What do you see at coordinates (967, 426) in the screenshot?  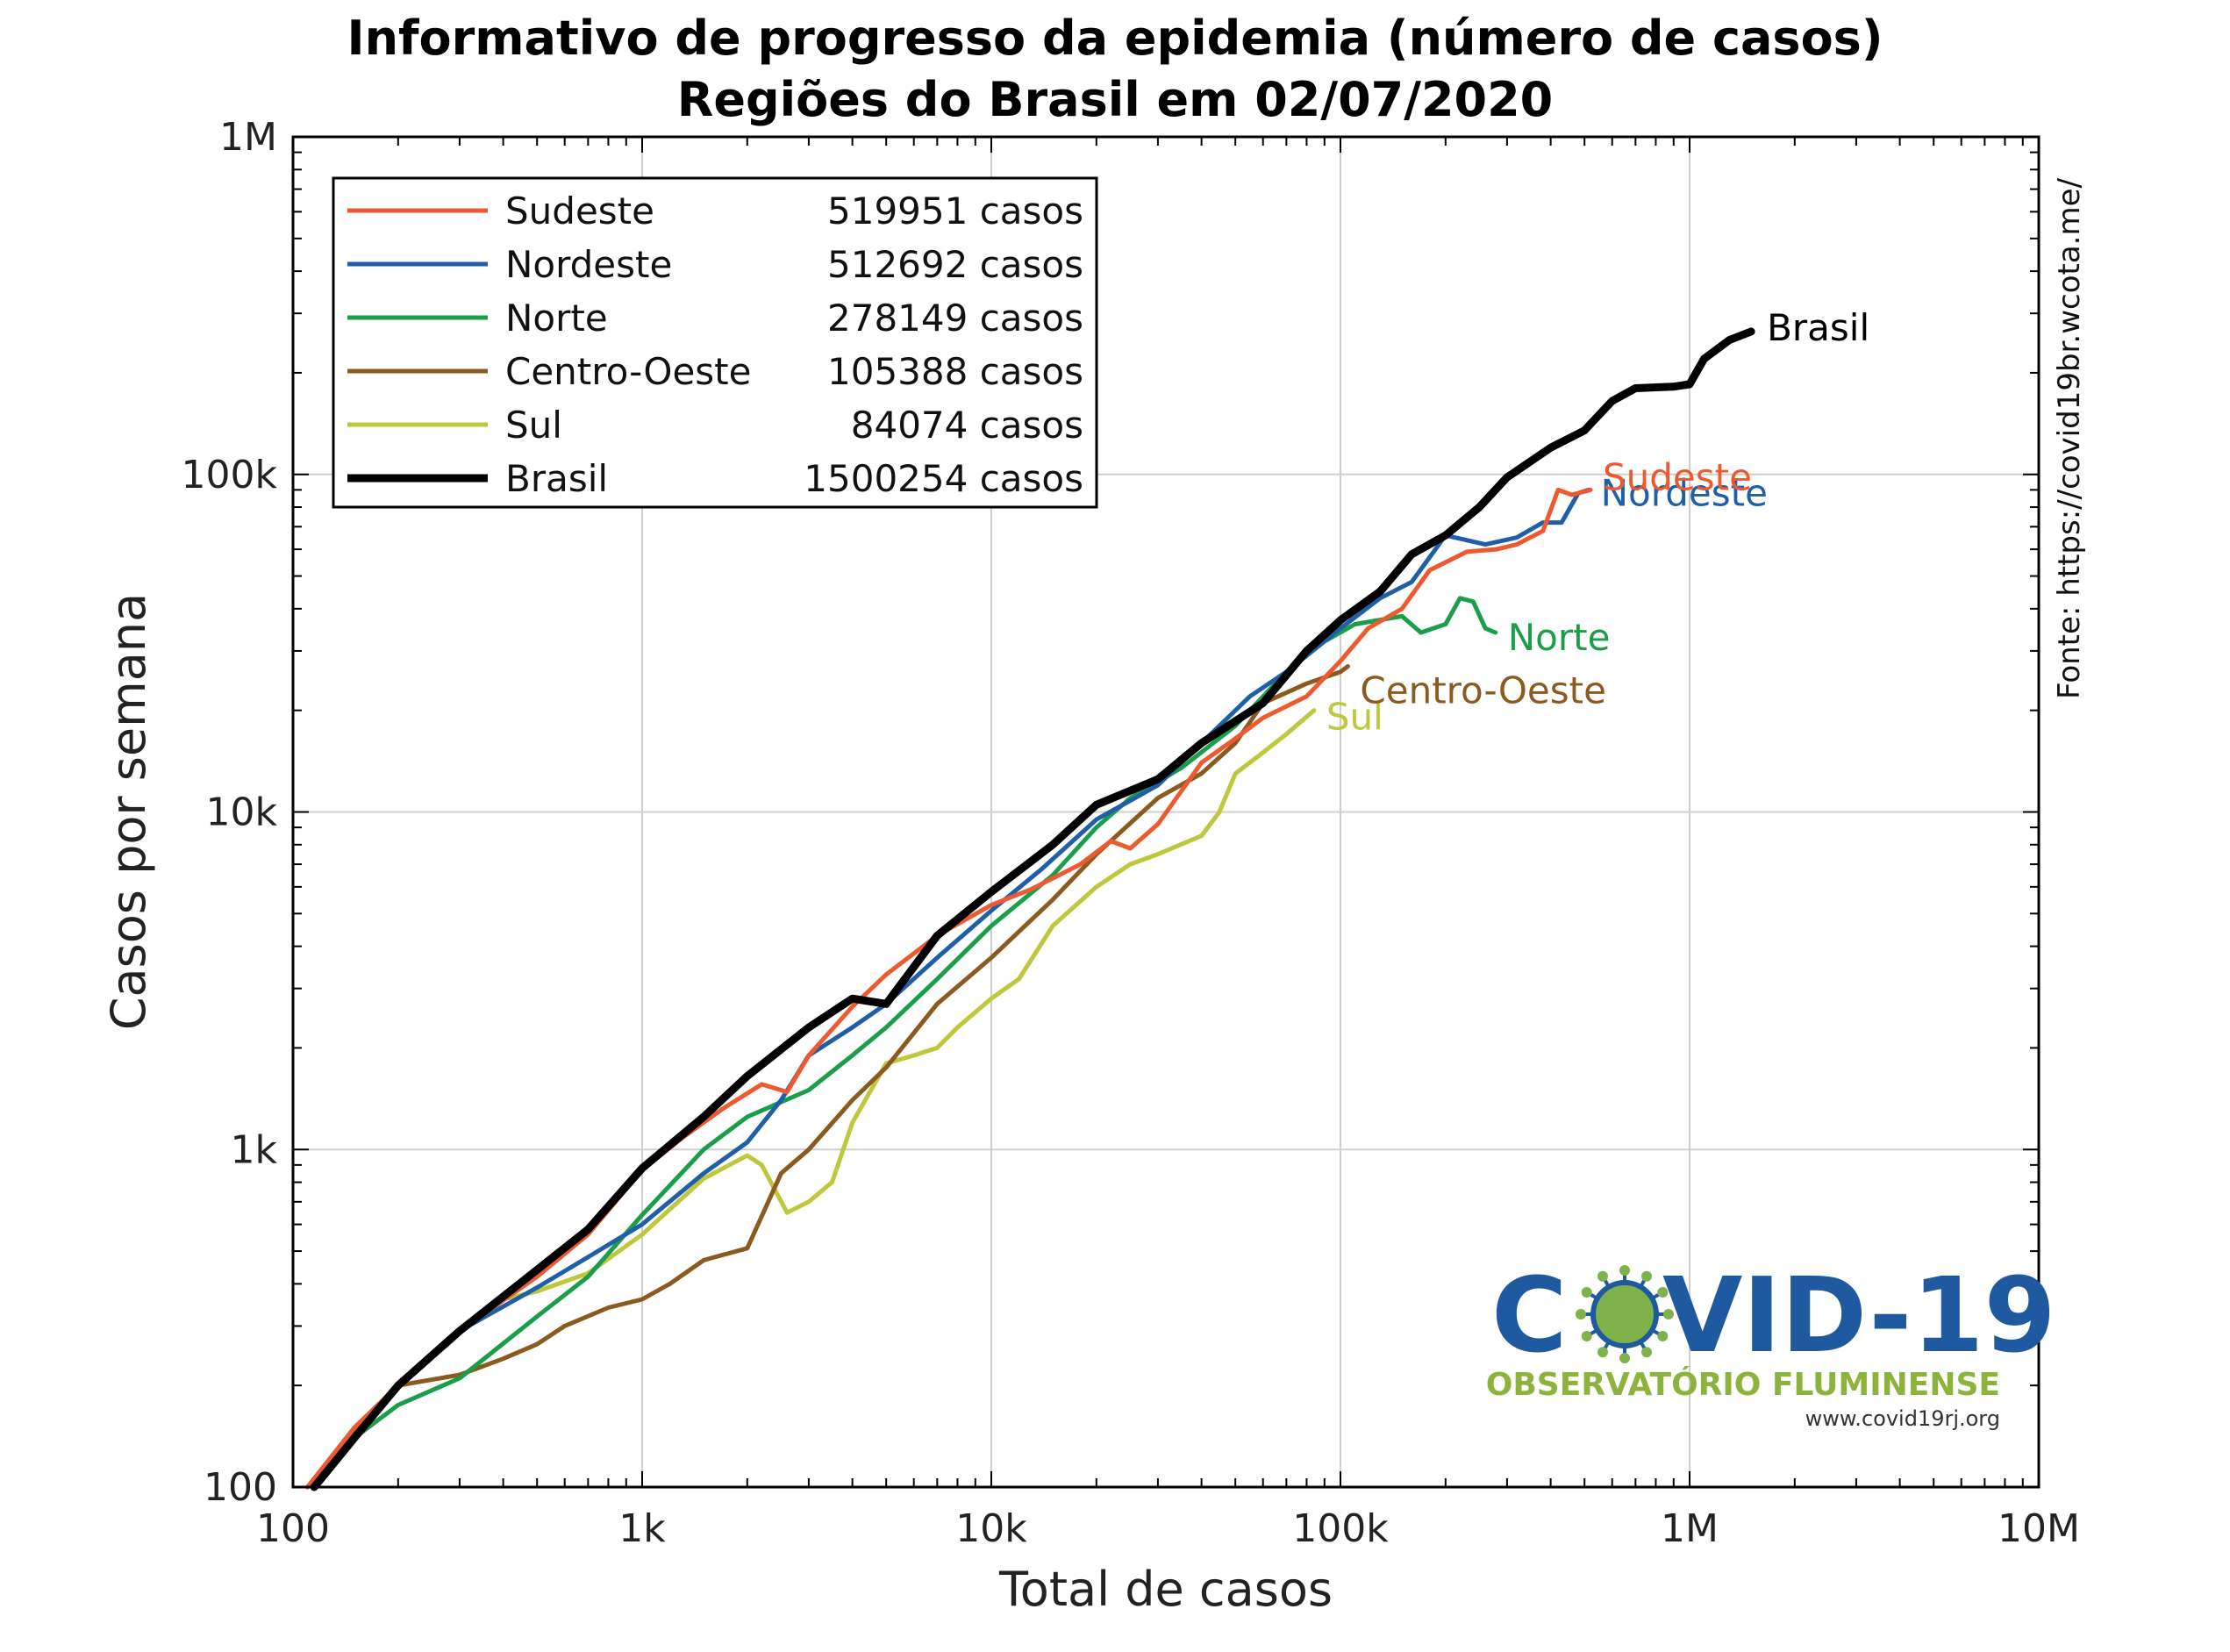 I see `legend-count-sul: 84074 casos` at bounding box center [967, 426].